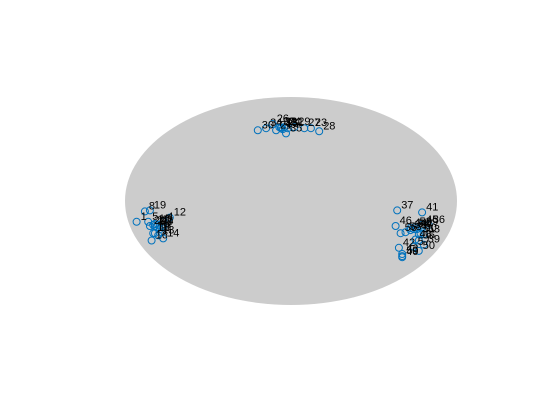 The height and width of the screenshot is (420, 560). What do you see at coordinates (439, 220) in the screenshot?
I see `point-label-36: 36` at bounding box center [439, 220].